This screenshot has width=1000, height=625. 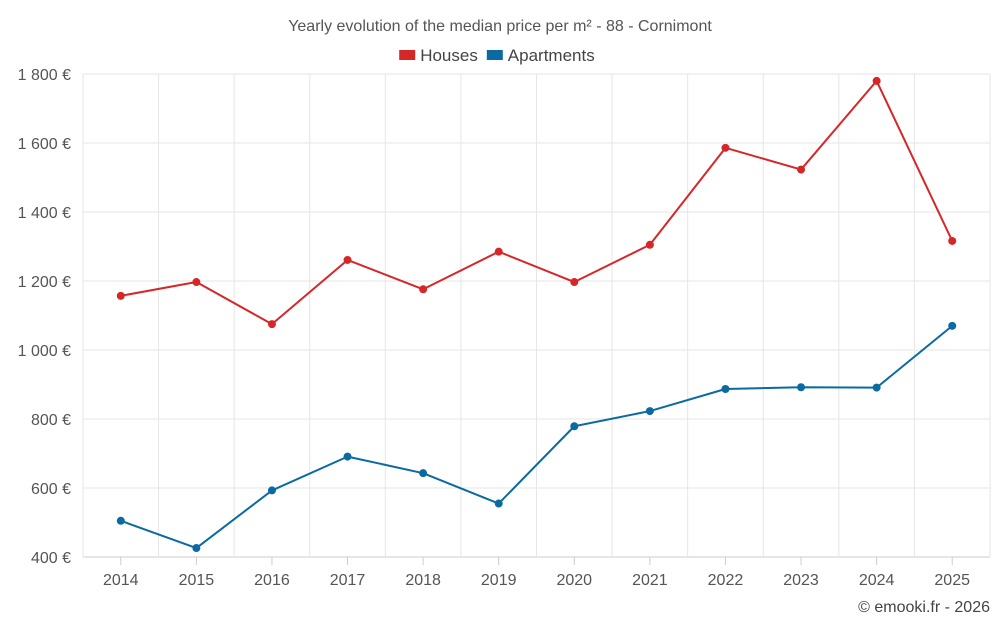 I want to click on legend: Houses Apartments, so click(x=497, y=55).